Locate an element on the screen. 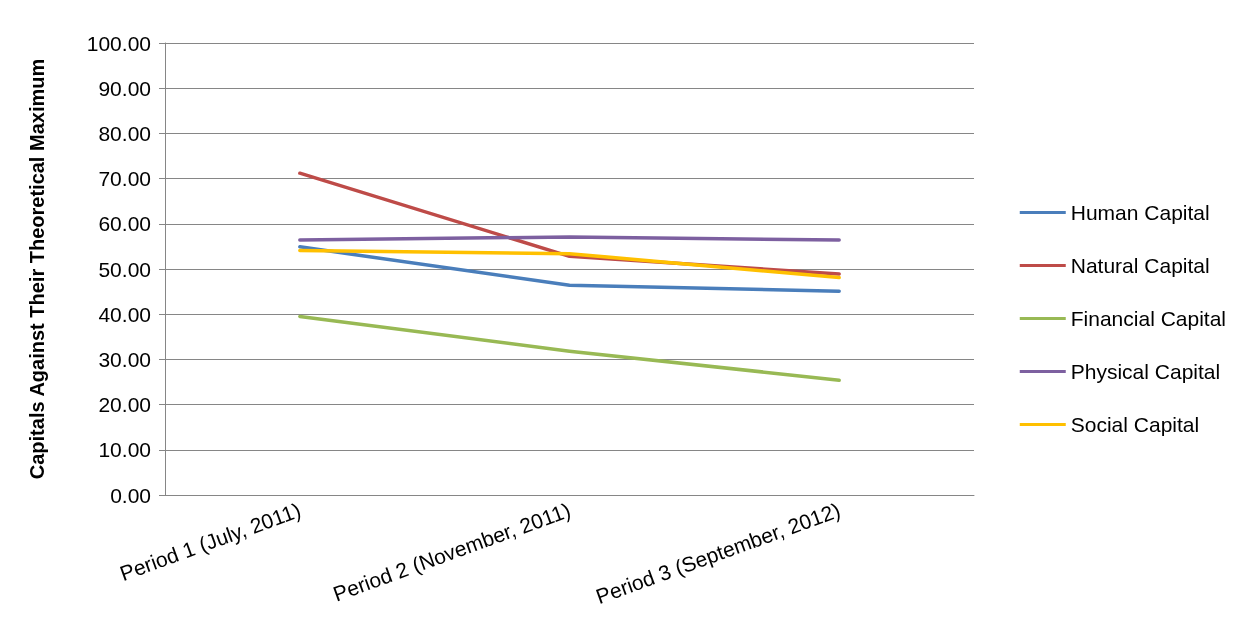  legend-label: Human Capital is located at coordinates (1140, 212).